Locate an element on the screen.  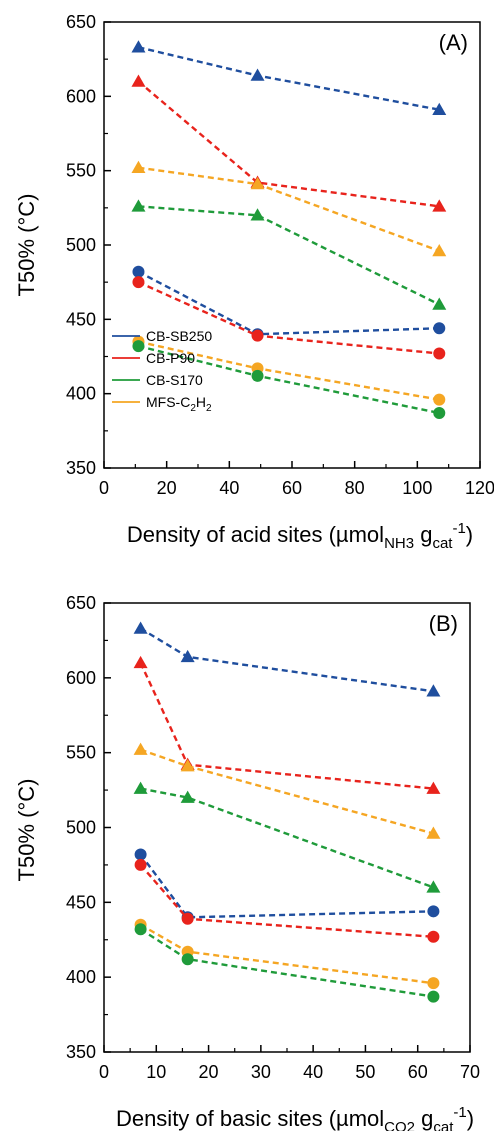
legend-entry: CB-SB250 is located at coordinates (179, 336).